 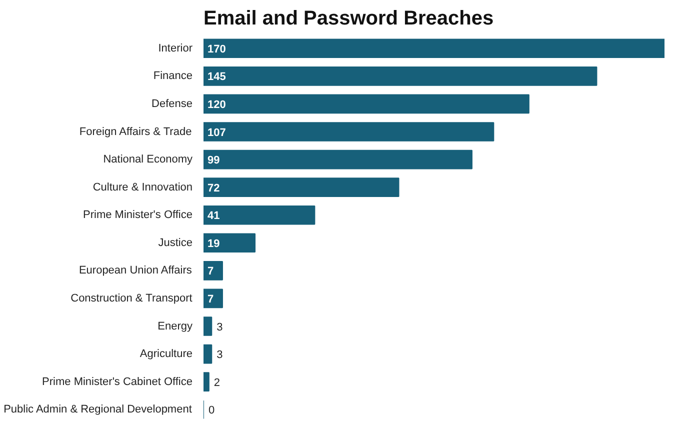 What do you see at coordinates (117, 382) in the screenshot?
I see `y-tick-label: Prime Minister's Cabinet Office` at bounding box center [117, 382].